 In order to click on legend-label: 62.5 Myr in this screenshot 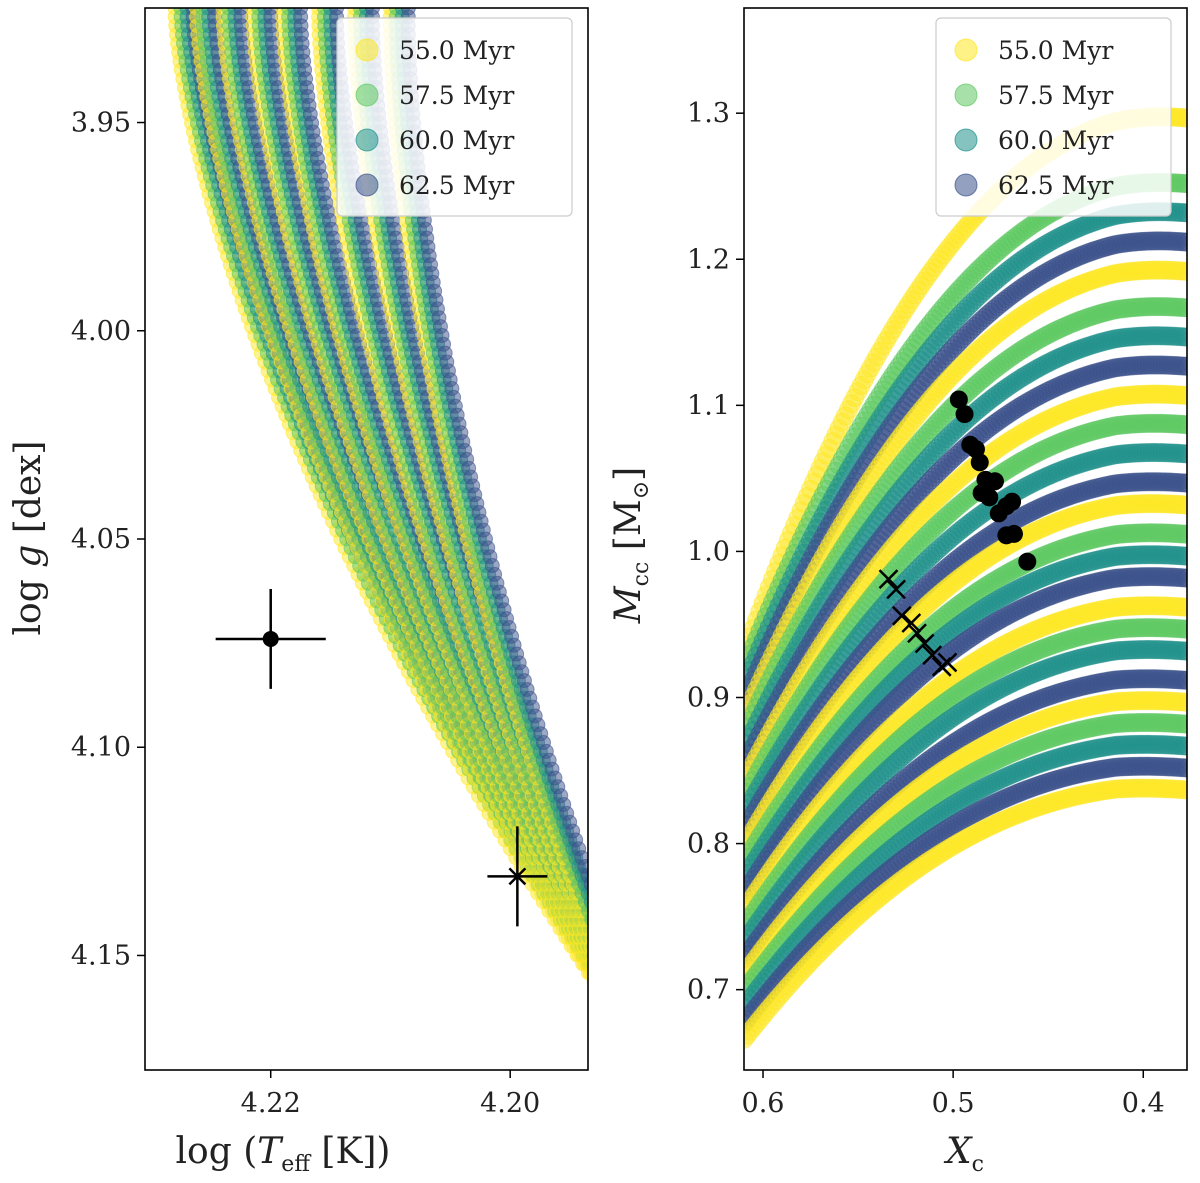, I will do `click(456, 185)`.